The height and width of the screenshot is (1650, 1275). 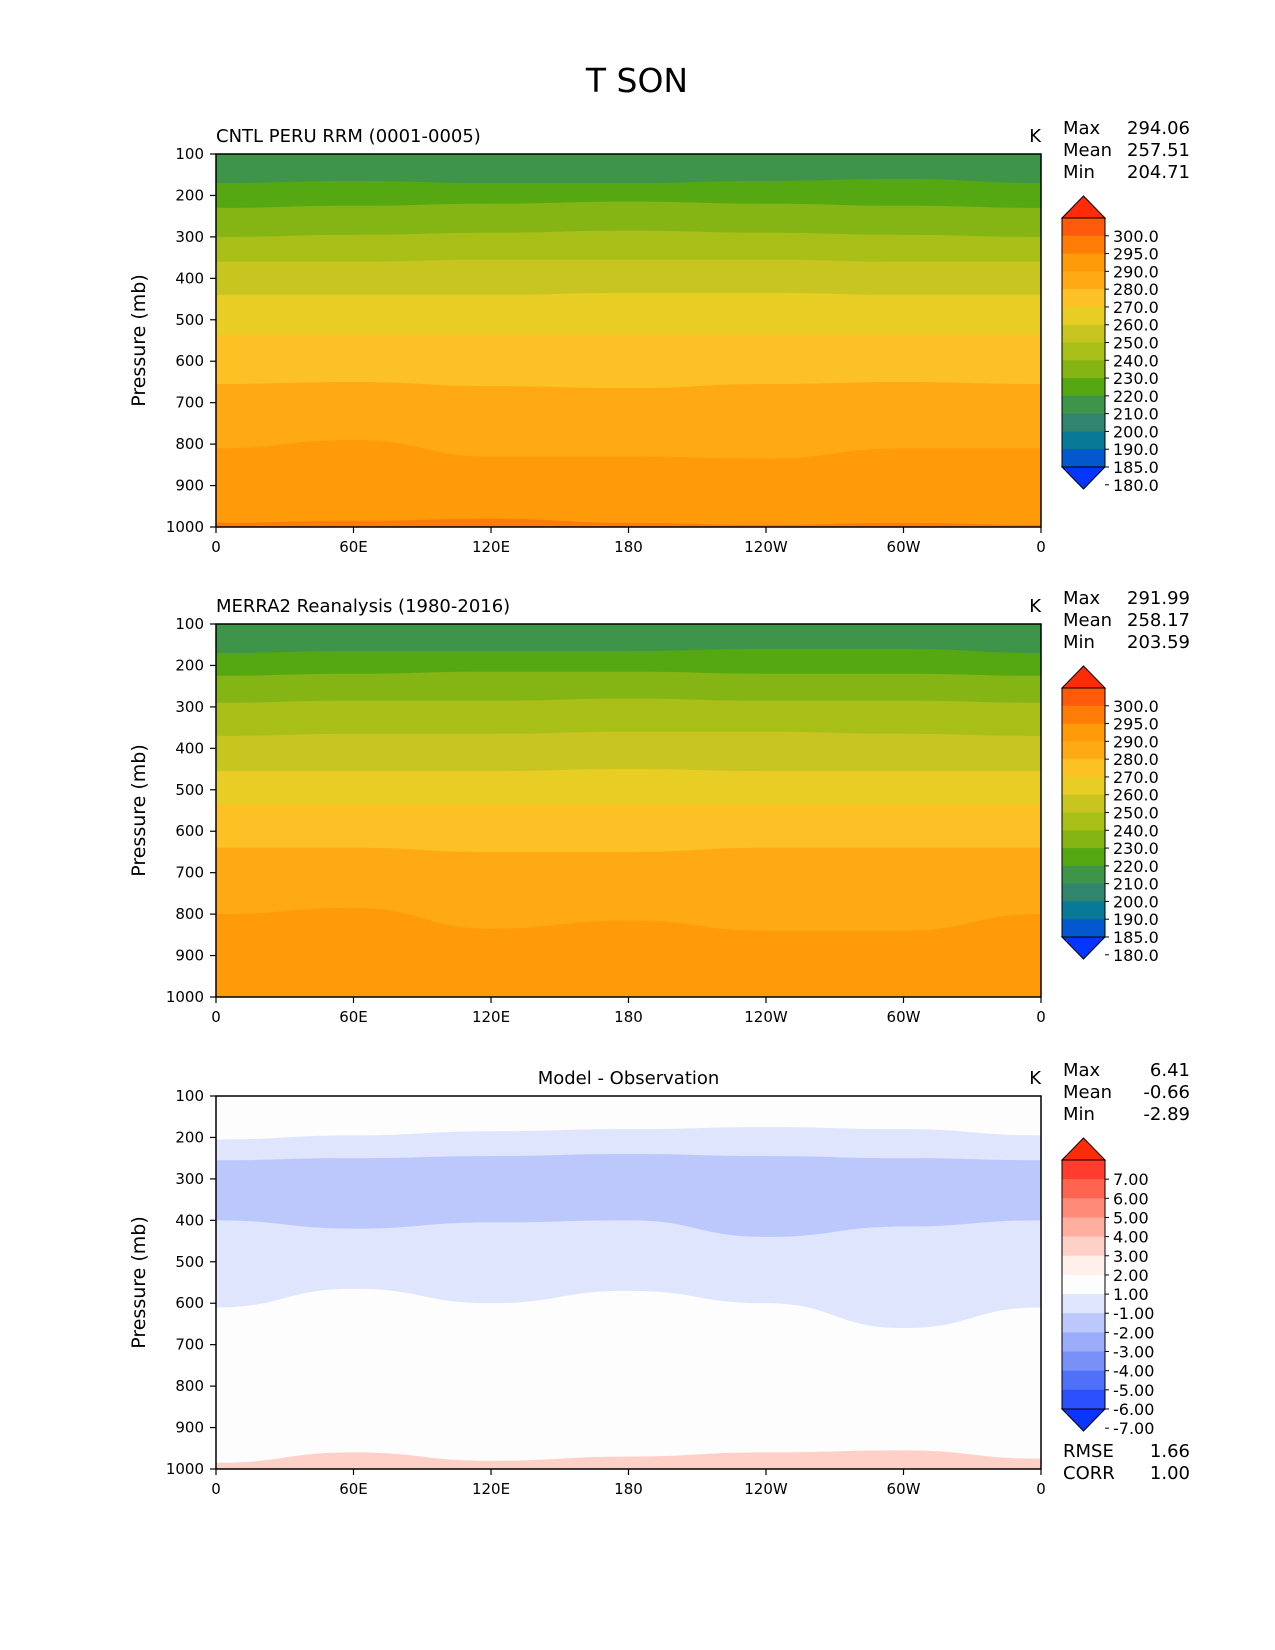 I want to click on colorbar-tick-label: 6.00, so click(x=1131, y=1198).